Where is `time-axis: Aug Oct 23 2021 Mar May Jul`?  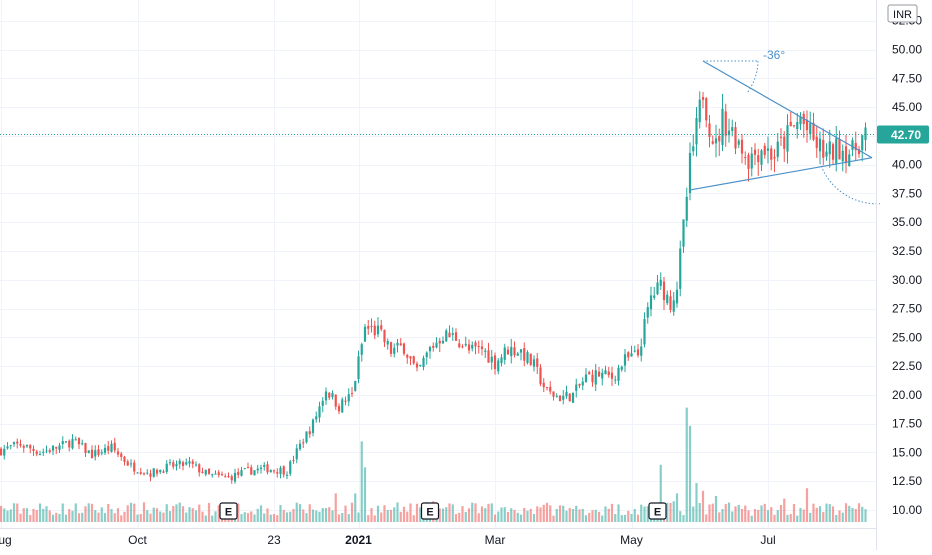
time-axis: Aug Oct 23 2021 Mar May Jul is located at coordinates (388, 540).